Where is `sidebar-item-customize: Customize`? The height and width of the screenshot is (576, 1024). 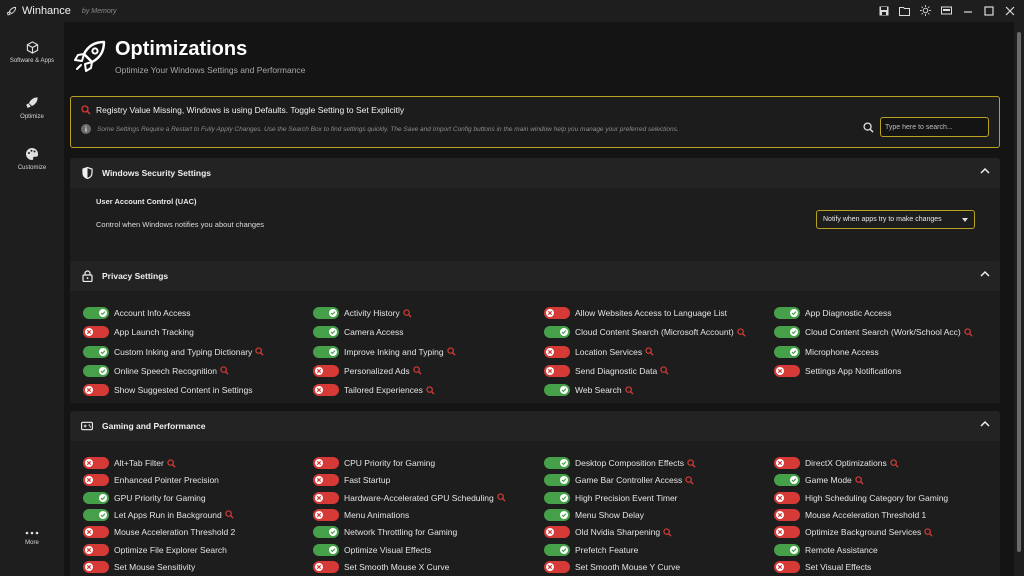
sidebar-item-customize: Customize is located at coordinates (32, 159).